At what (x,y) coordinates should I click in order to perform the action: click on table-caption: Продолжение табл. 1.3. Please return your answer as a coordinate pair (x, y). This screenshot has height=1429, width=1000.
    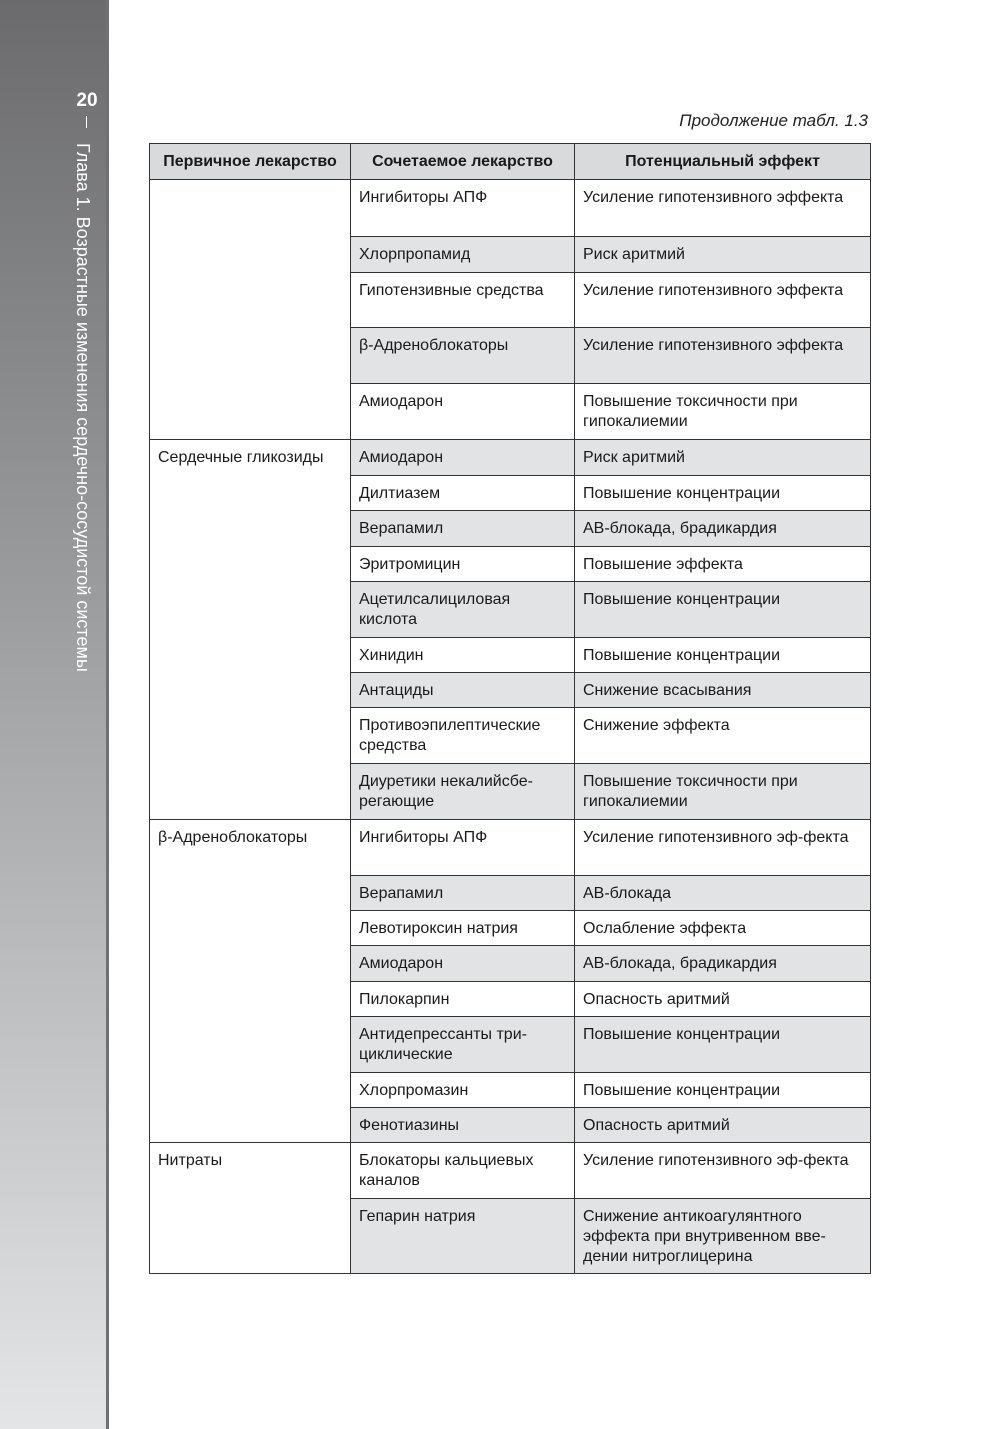
    Looking at the image, I should click on (773, 120).